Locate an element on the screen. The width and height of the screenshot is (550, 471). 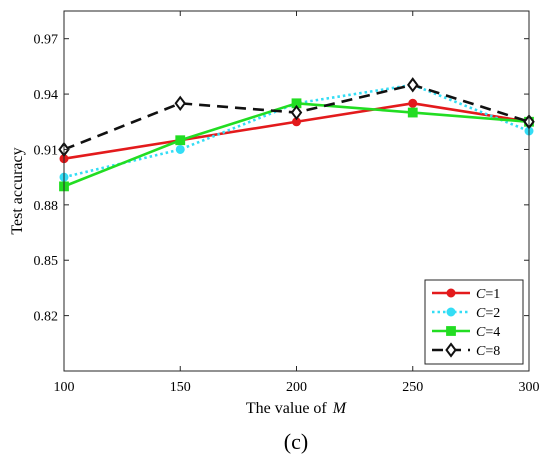
legend-item: C=8 is located at coordinates (466, 350).